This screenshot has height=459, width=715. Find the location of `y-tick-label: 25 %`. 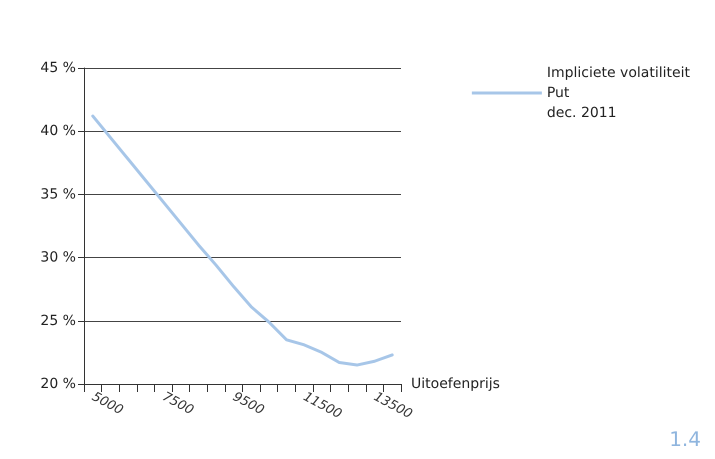

y-tick-label: 25 % is located at coordinates (58, 320).